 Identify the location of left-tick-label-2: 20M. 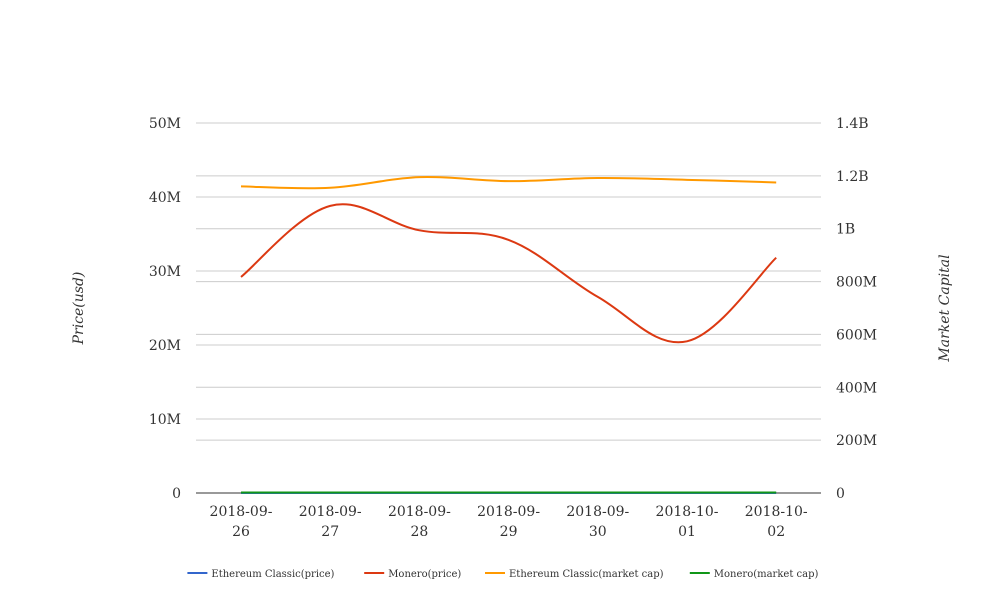
(165, 346).